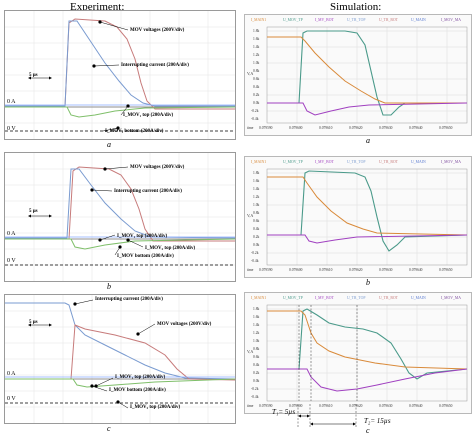 This screenshot has width=474, height=437. Describe the element at coordinates (109, 428) in the screenshot. I see `caption-exp-c: c` at that location.